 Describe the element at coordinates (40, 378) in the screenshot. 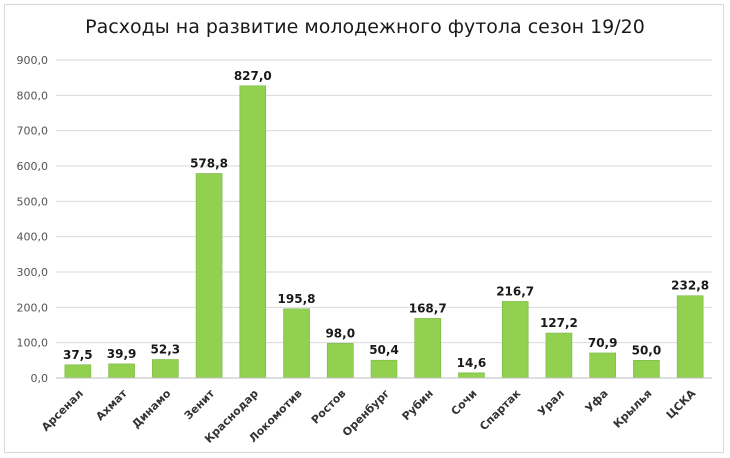

I see `y-tick-label: 0,0` at that location.